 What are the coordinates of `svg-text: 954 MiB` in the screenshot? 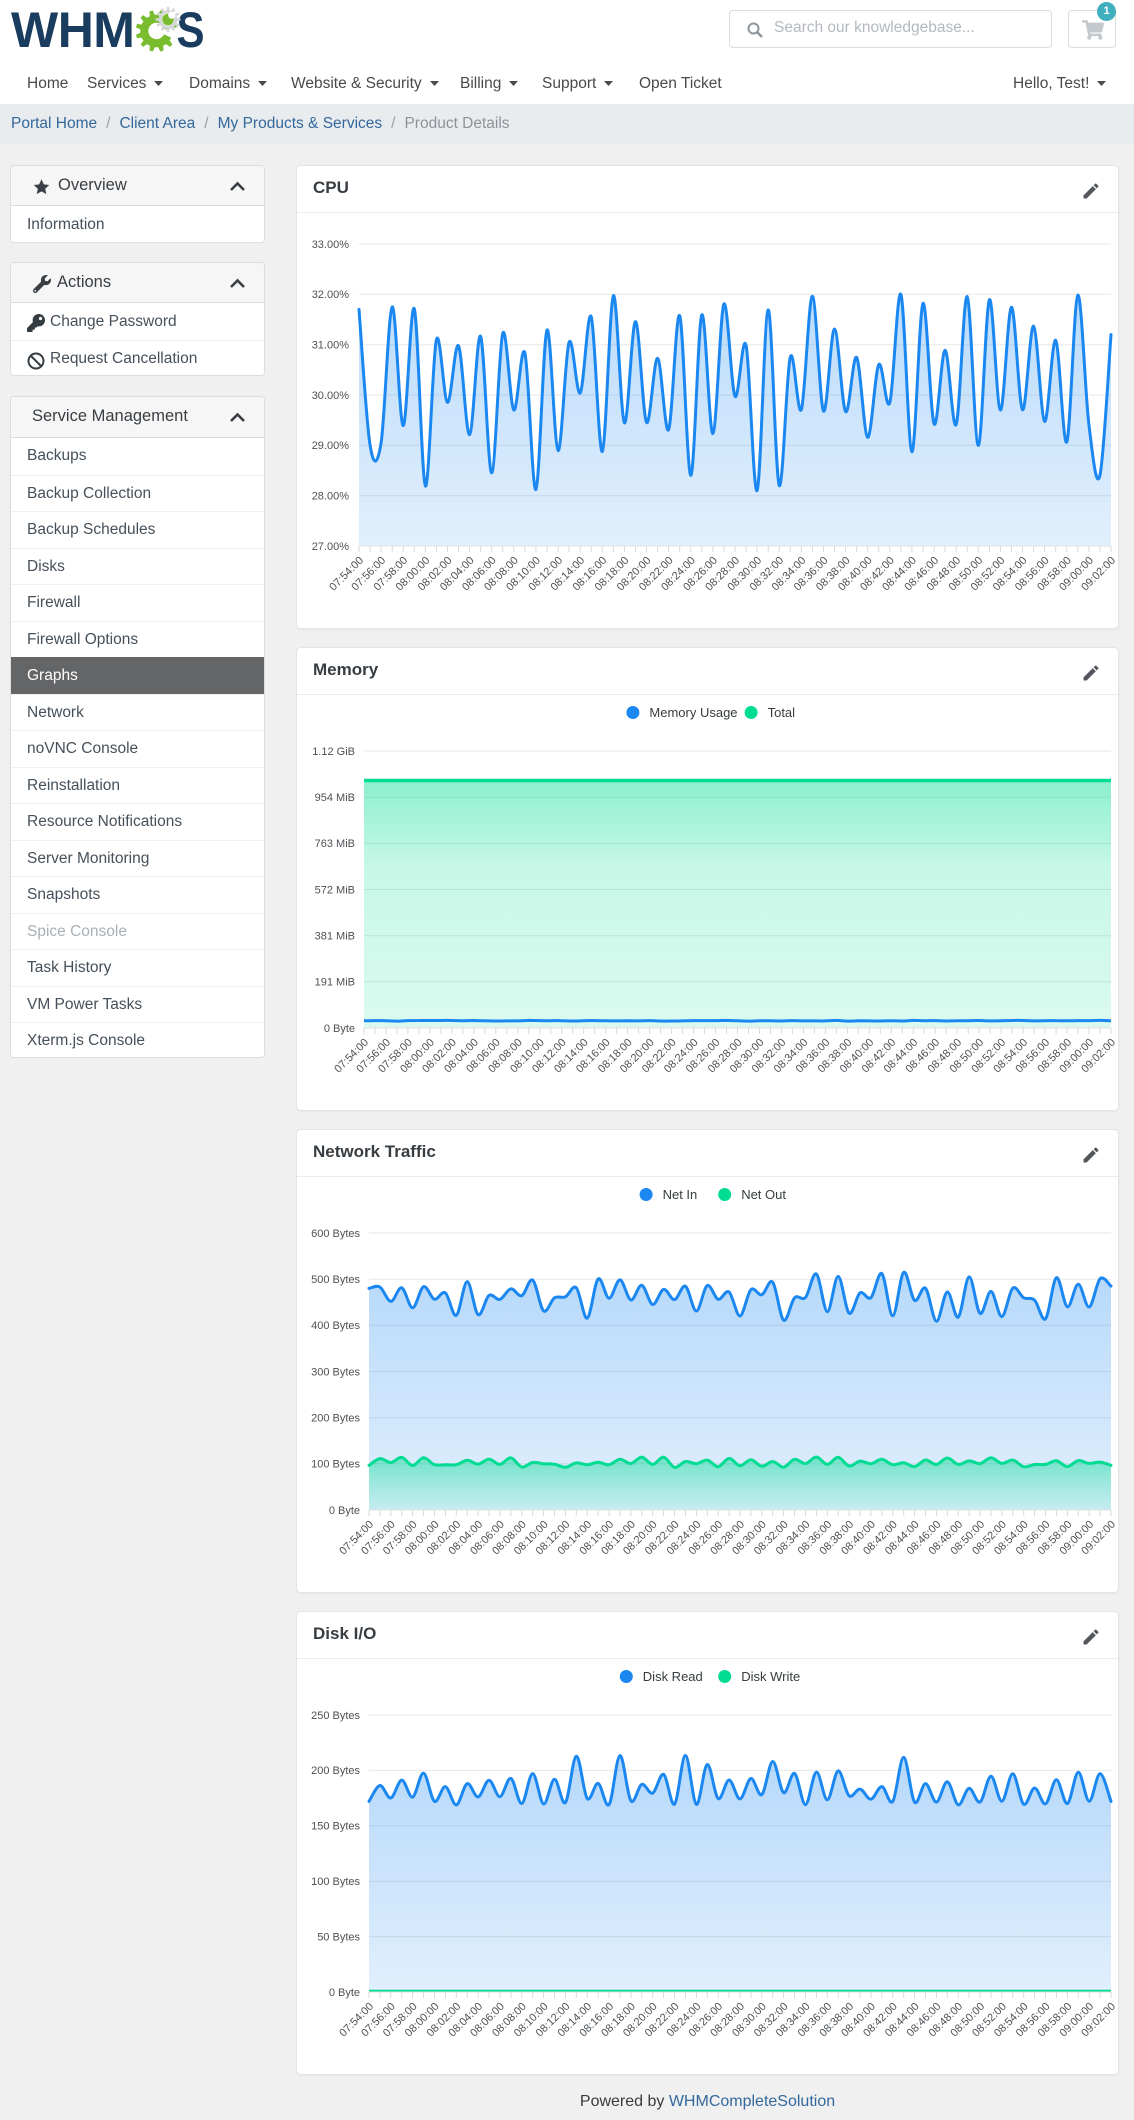 It's located at (335, 798).